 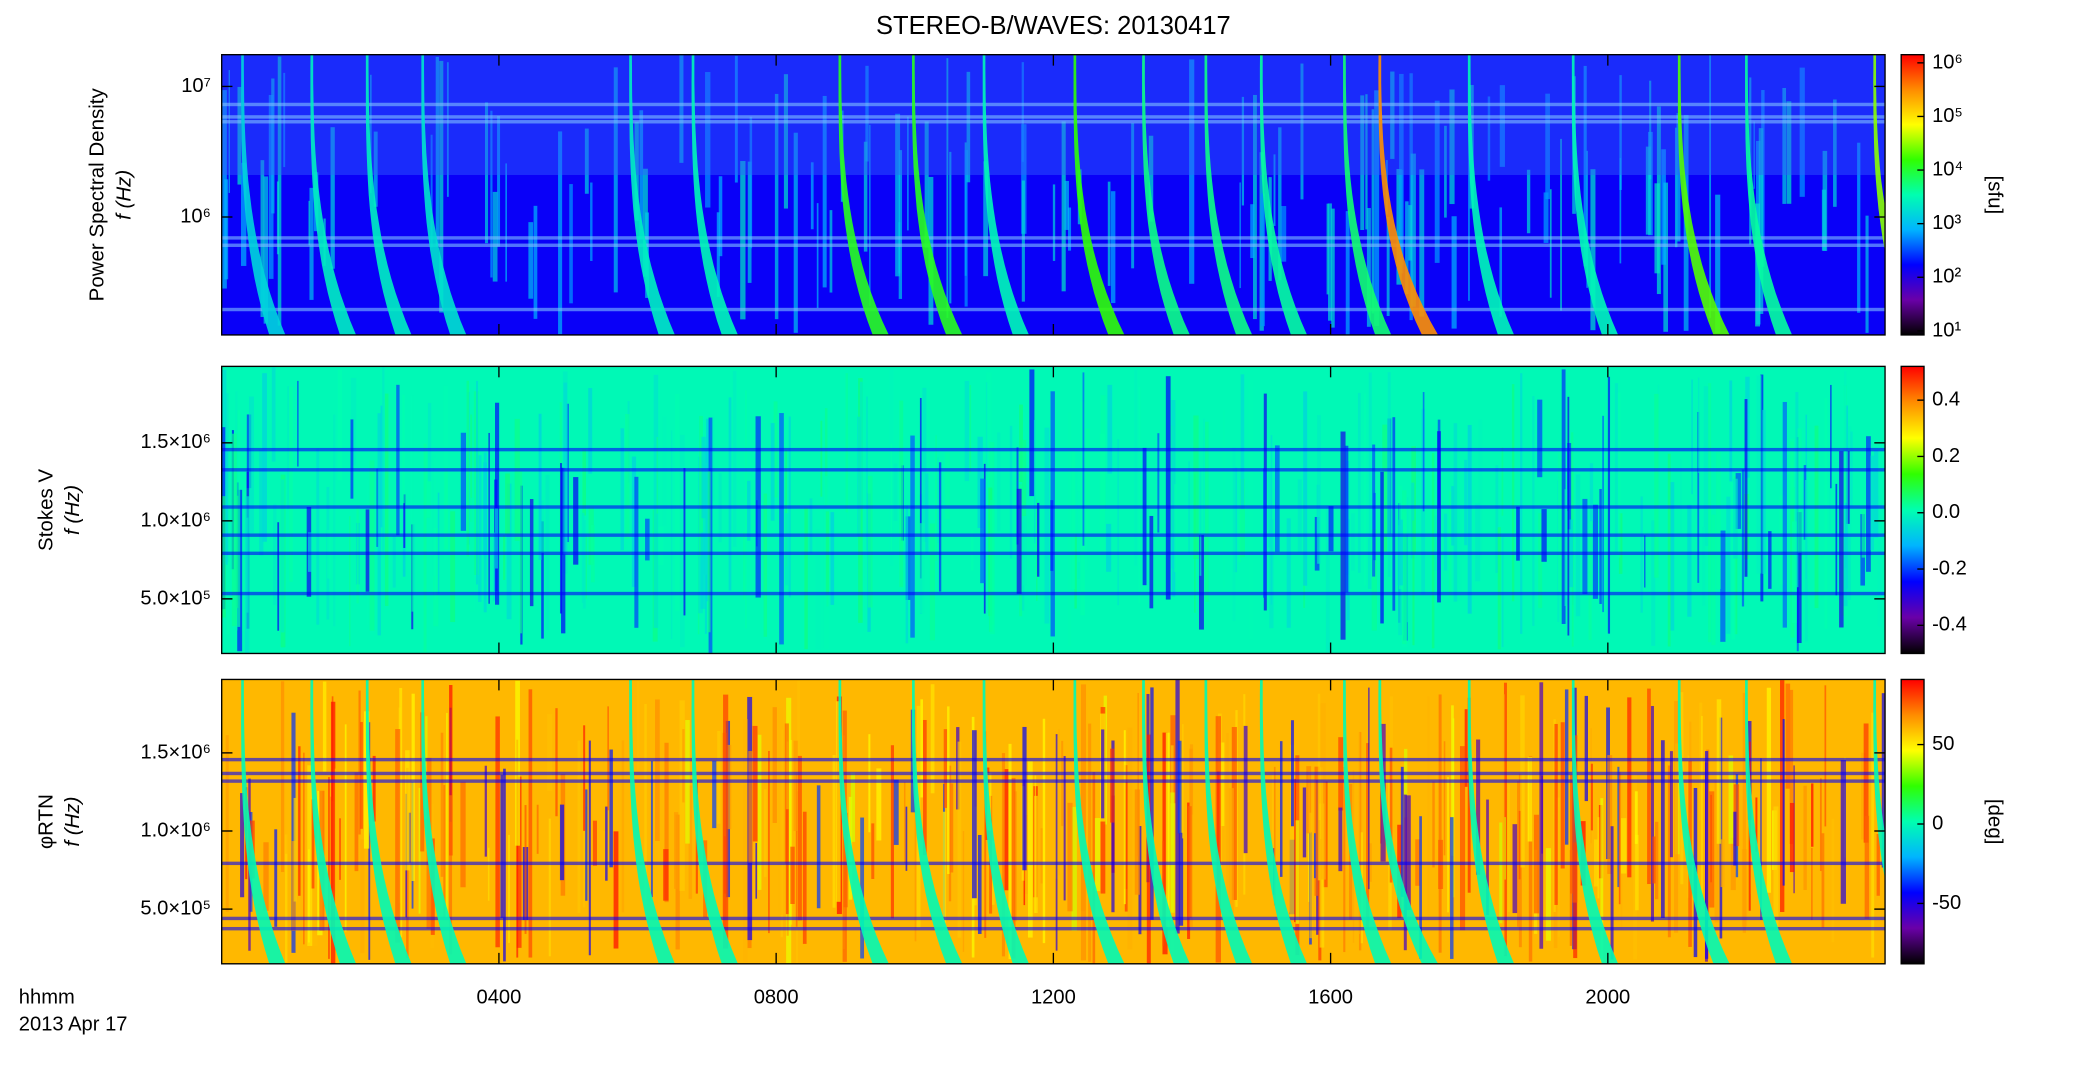 I want to click on colorbar, so click(x=1912, y=510).